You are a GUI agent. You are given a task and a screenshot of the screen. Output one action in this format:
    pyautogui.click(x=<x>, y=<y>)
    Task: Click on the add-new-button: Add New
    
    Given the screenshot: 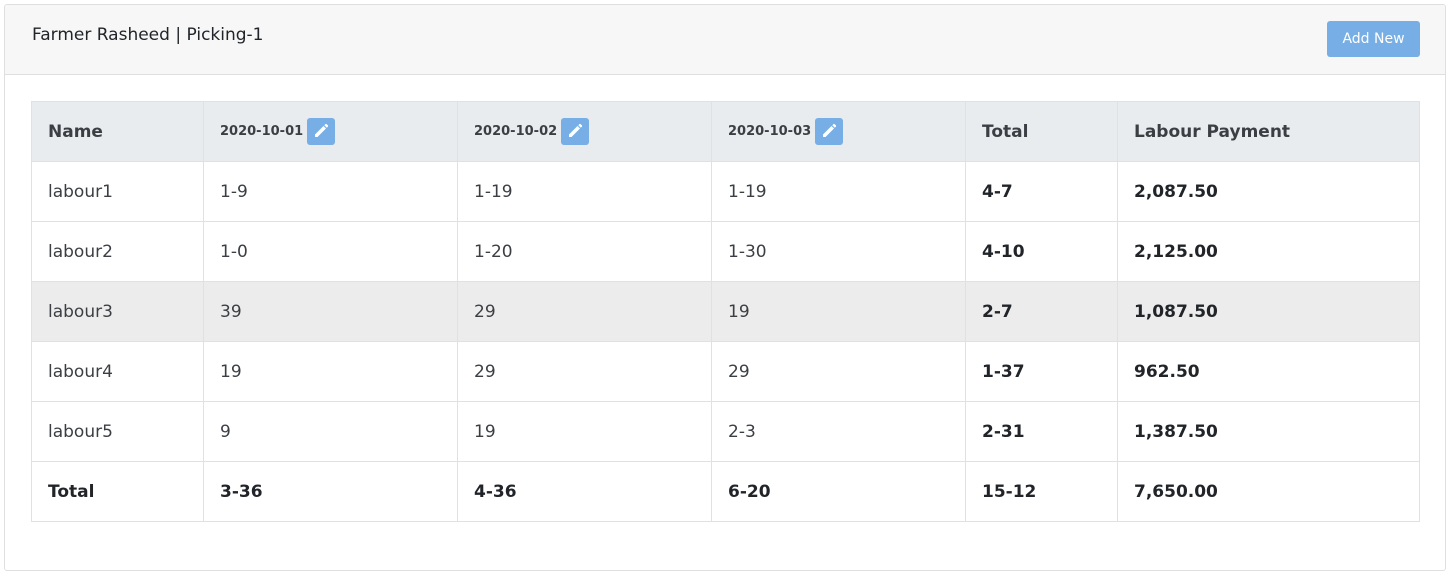 What is the action you would take?
    pyautogui.click(x=1373, y=39)
    